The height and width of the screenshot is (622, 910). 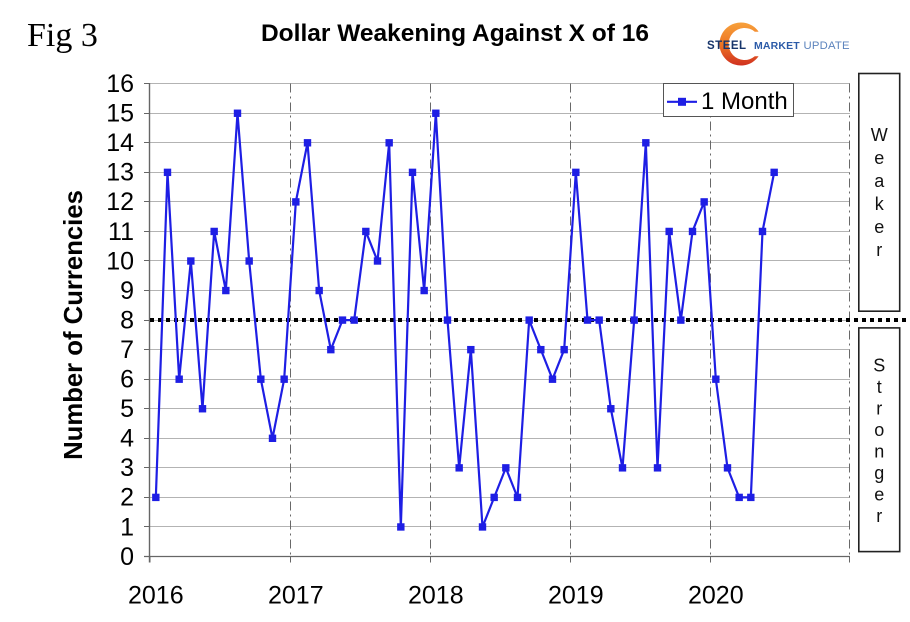 I want to click on svg-text: Number of Currencies, so click(x=74, y=325).